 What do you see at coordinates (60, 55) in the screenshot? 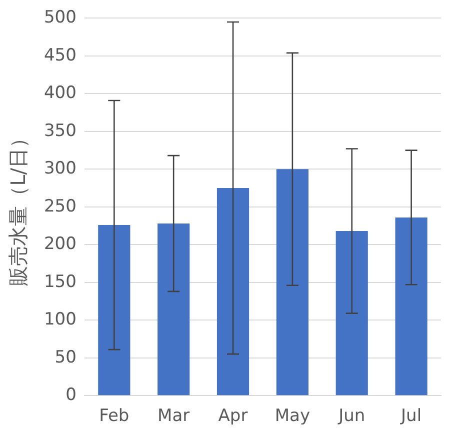
I see `y-tick-label: 450` at bounding box center [60, 55].